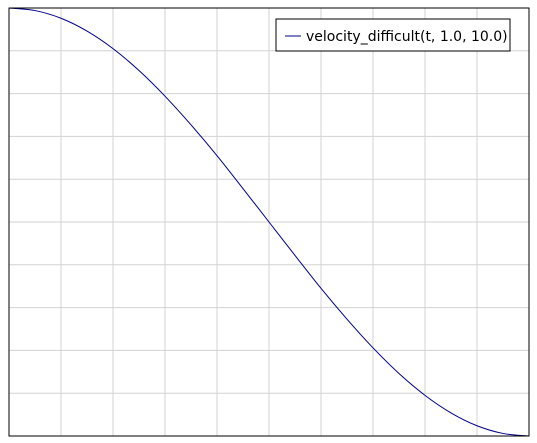 Image resolution: width=537 pixels, height=443 pixels. I want to click on legend: velocity_difficult(t, 1.0, 10.0), so click(393, 35).